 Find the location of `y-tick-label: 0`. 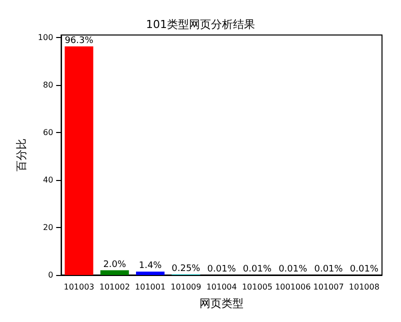

y-tick-label: 0 is located at coordinates (51, 275).